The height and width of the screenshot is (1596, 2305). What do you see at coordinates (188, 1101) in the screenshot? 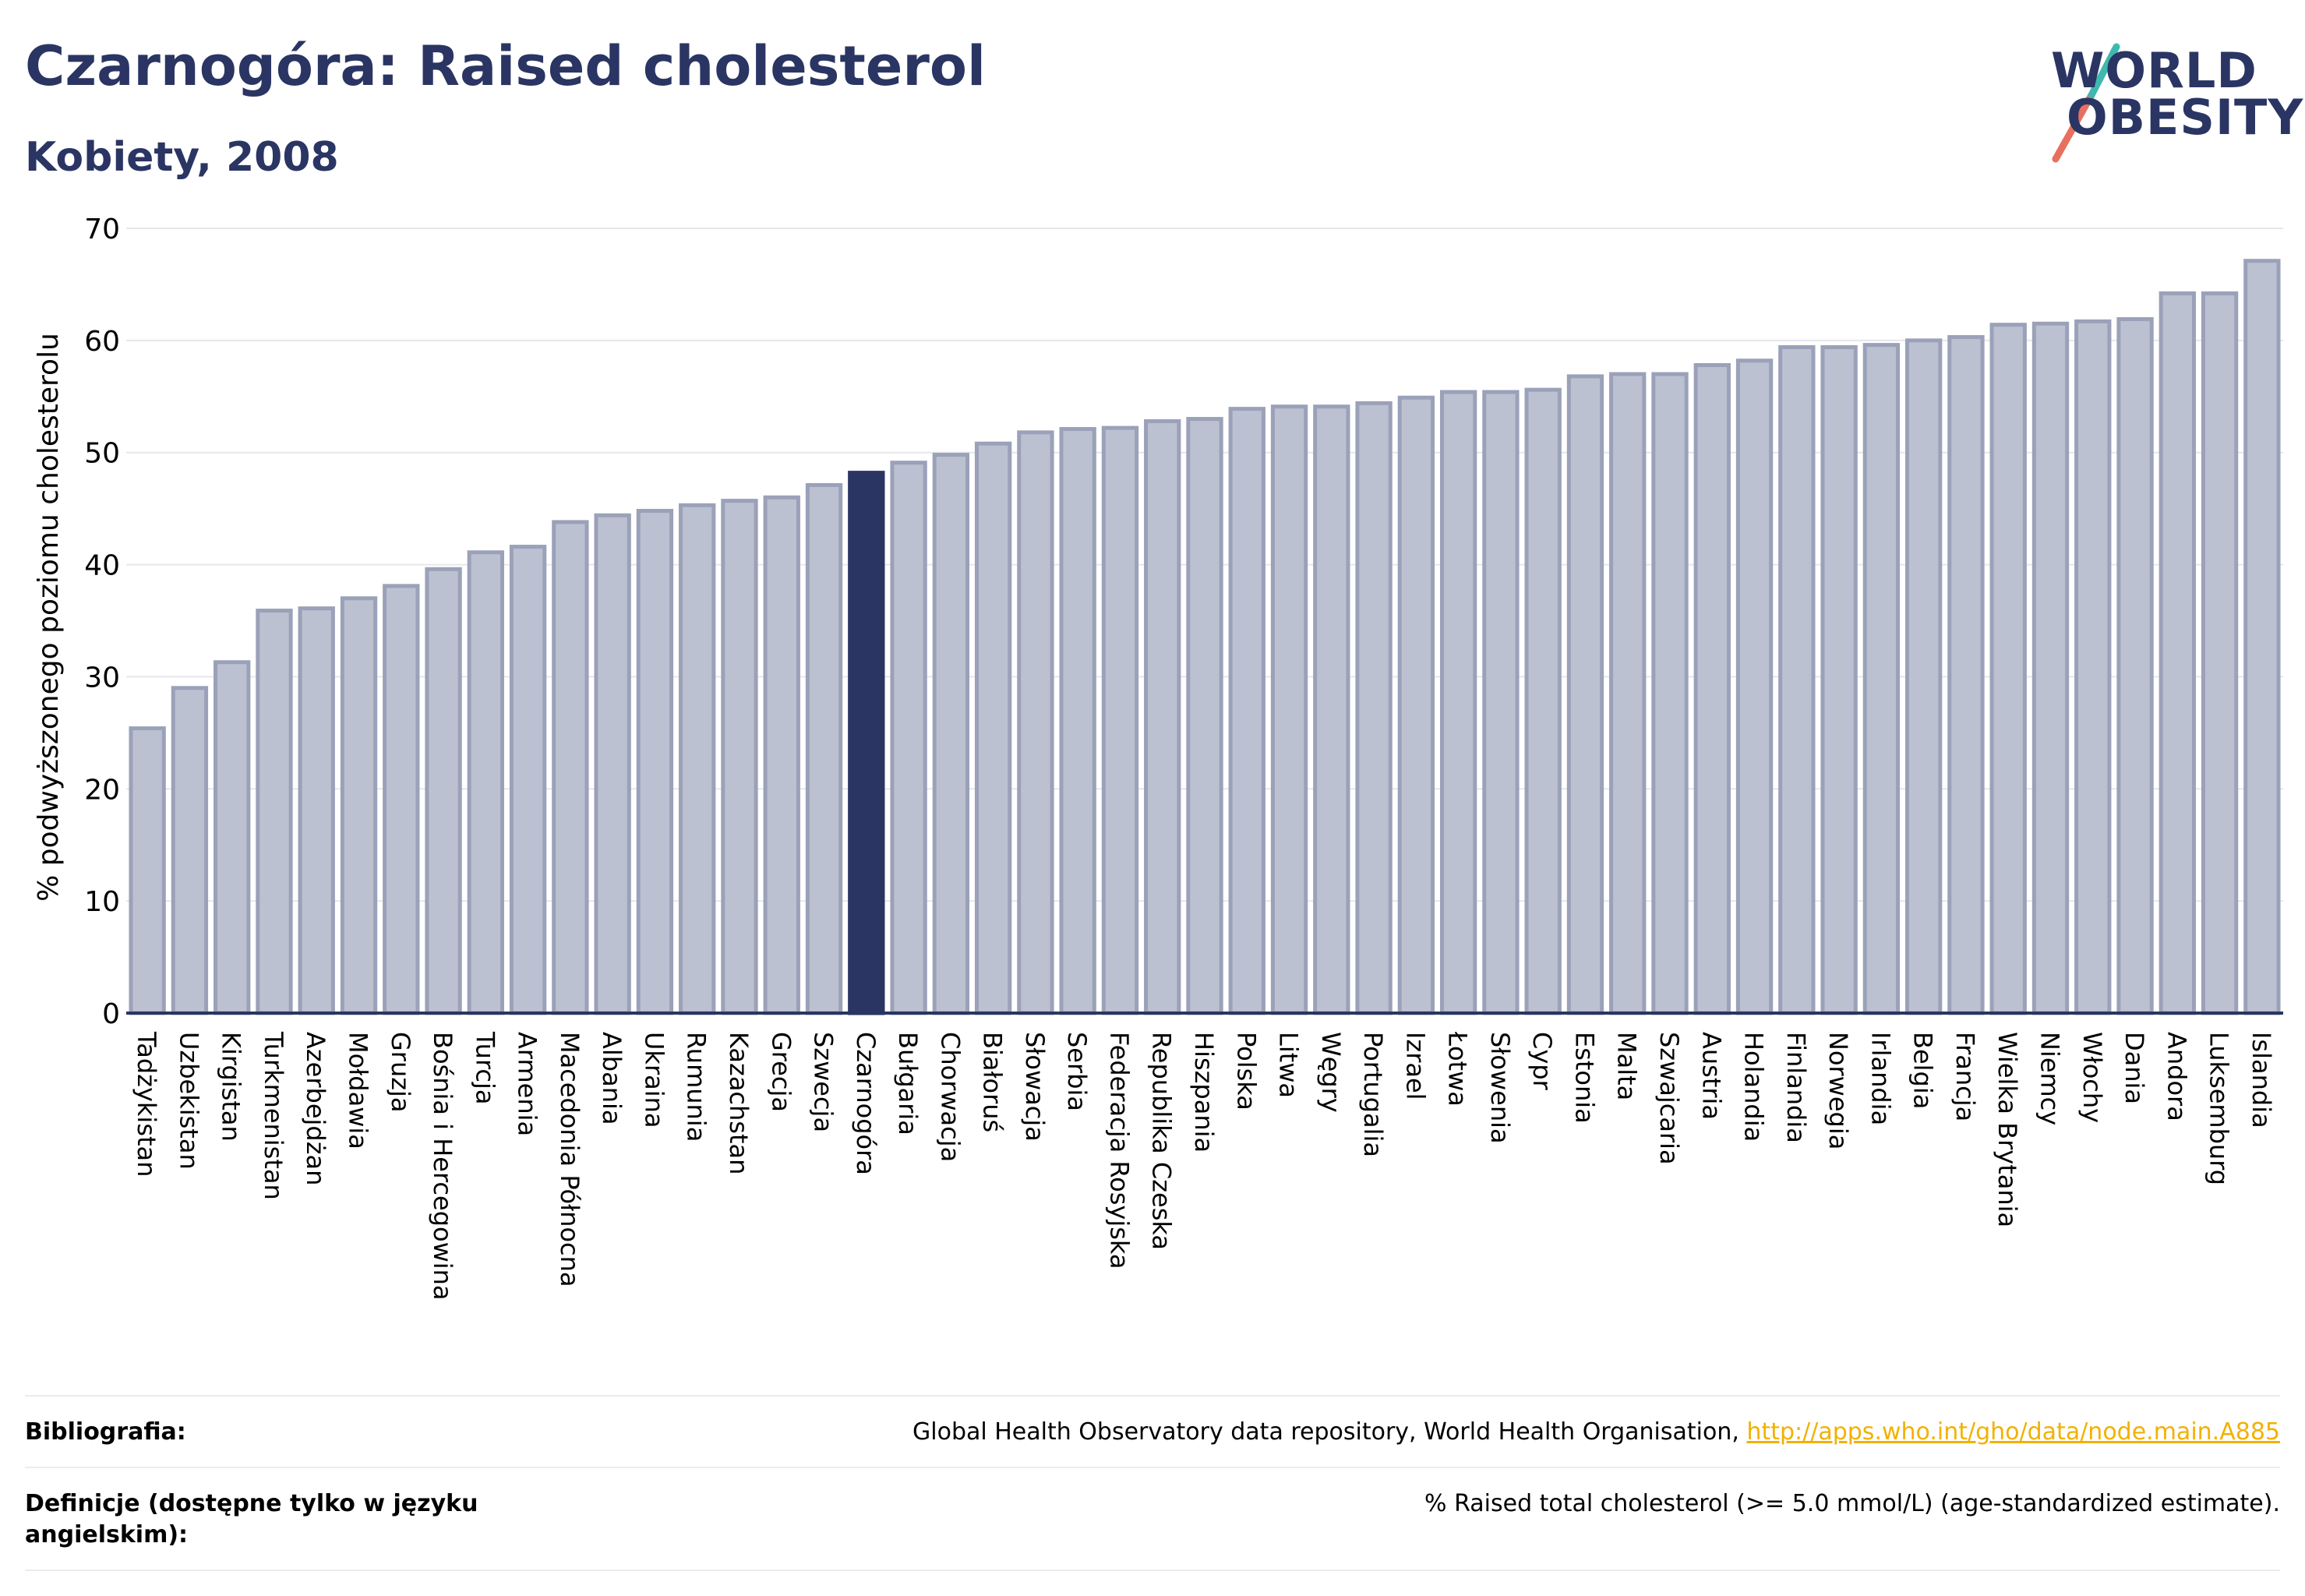
I see `x-tick-label: Uzbekistan` at bounding box center [188, 1101].